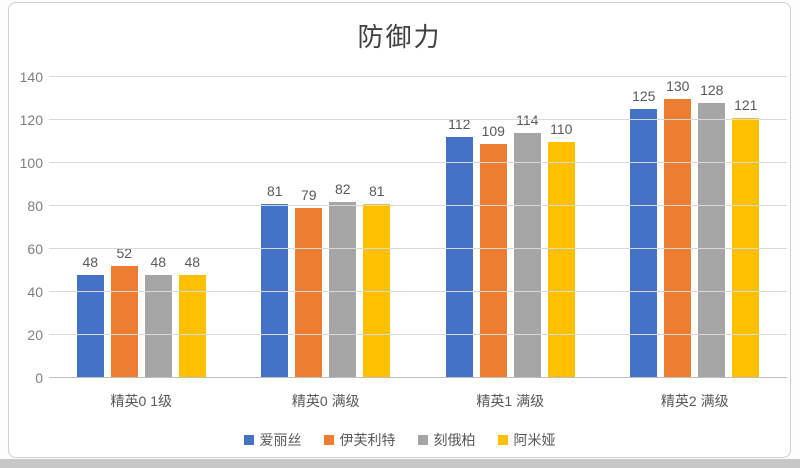  Describe the element at coordinates (35, 249) in the screenshot. I see `y-axis-tick-label: 60` at that location.